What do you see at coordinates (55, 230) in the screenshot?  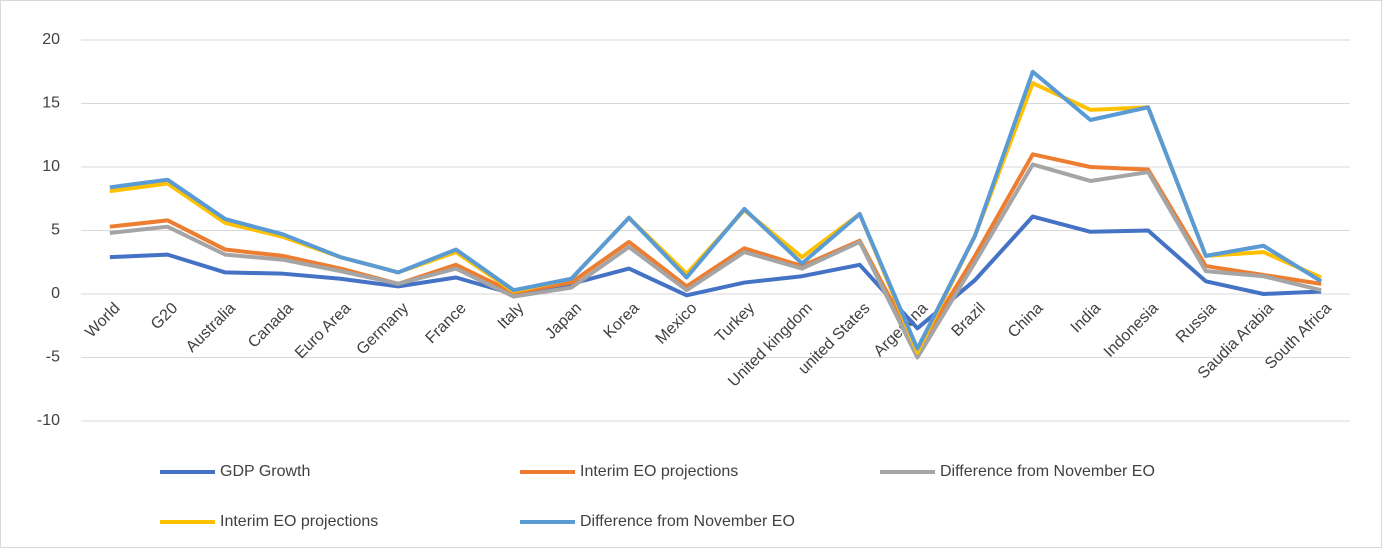 I see `y-tick-label: 5` at bounding box center [55, 230].